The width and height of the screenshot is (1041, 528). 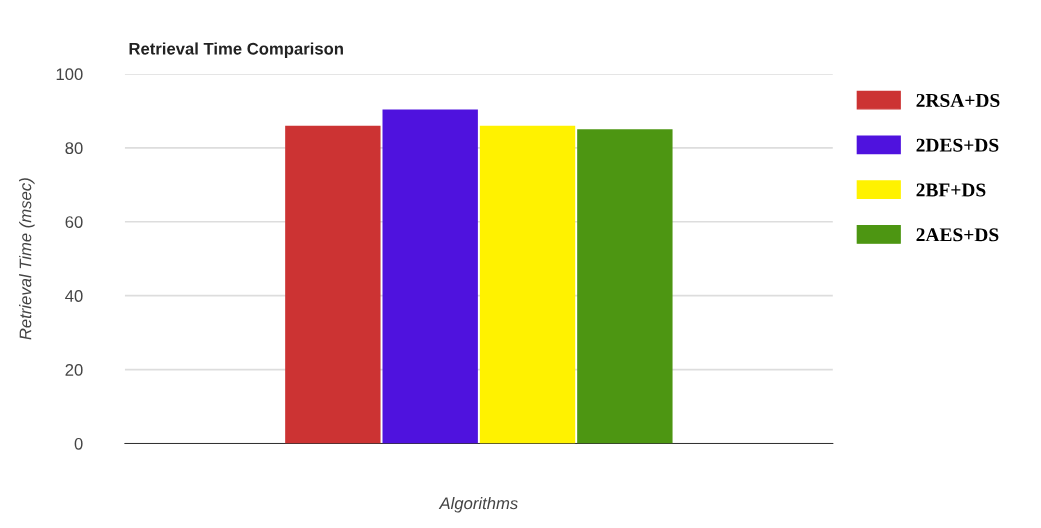 What do you see at coordinates (478, 504) in the screenshot?
I see `x-axis-title: Algorithms` at bounding box center [478, 504].